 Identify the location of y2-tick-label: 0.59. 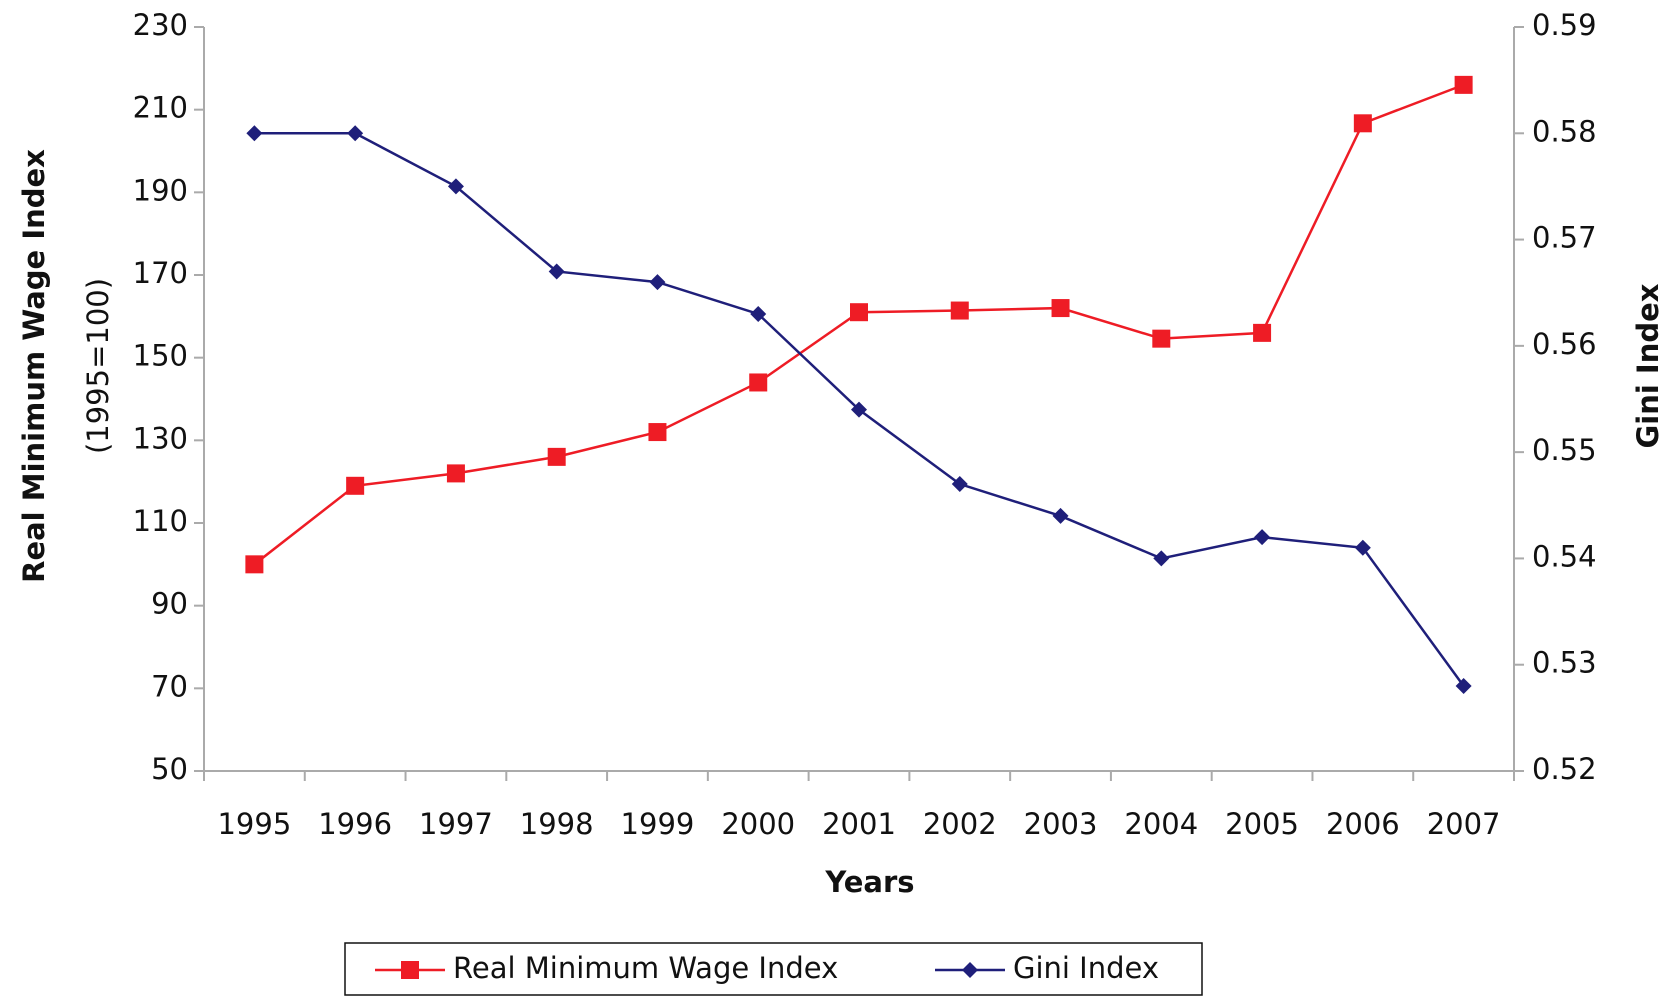
(1564, 25).